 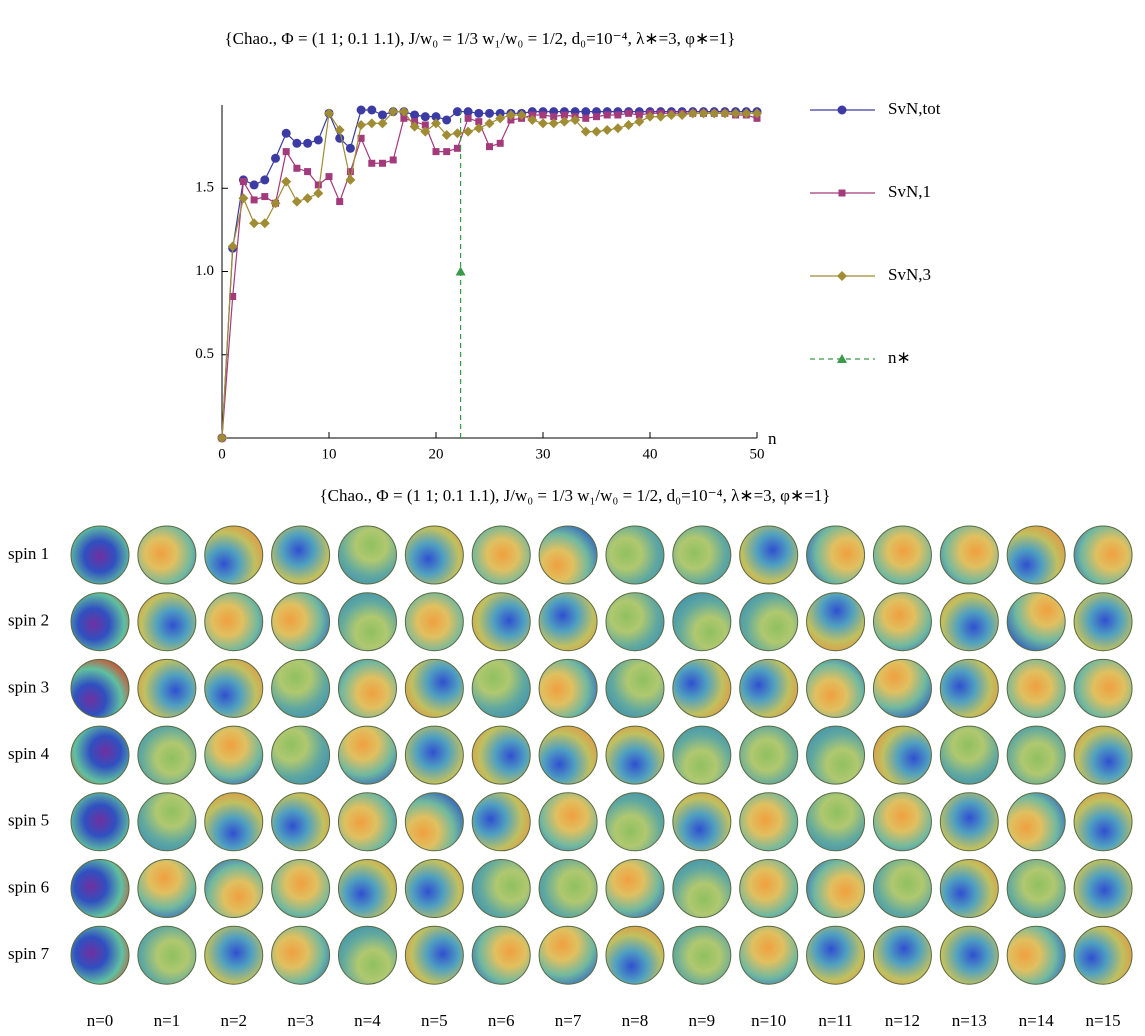 What do you see at coordinates (233, 1020) in the screenshot?
I see `column-label: n=2` at bounding box center [233, 1020].